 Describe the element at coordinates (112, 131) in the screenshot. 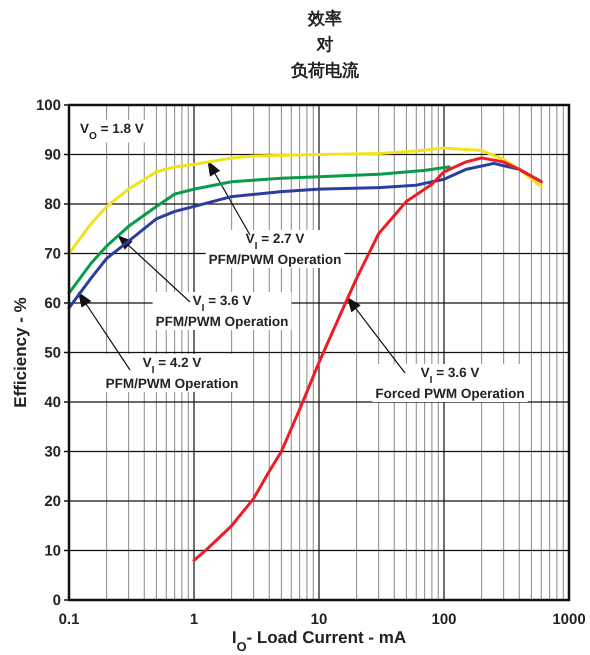

I see `annotation: V$_{O}$ = 1.8 V` at that location.